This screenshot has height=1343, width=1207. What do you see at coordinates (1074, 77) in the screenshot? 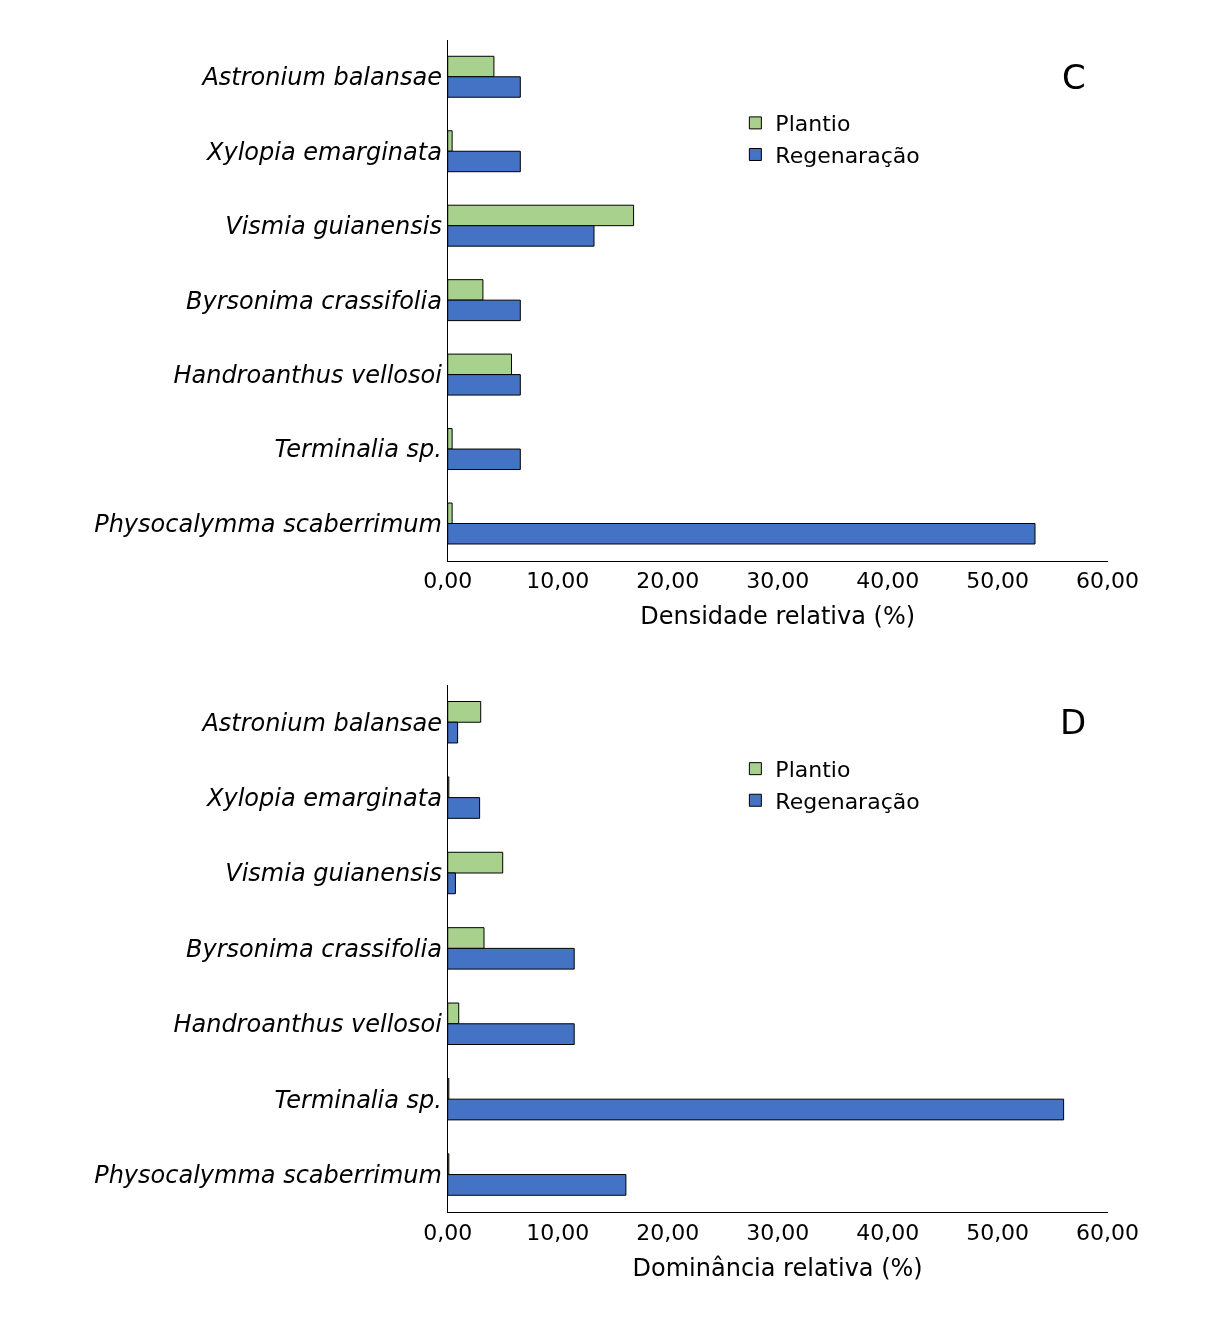
I see `annotation: C` at bounding box center [1074, 77].